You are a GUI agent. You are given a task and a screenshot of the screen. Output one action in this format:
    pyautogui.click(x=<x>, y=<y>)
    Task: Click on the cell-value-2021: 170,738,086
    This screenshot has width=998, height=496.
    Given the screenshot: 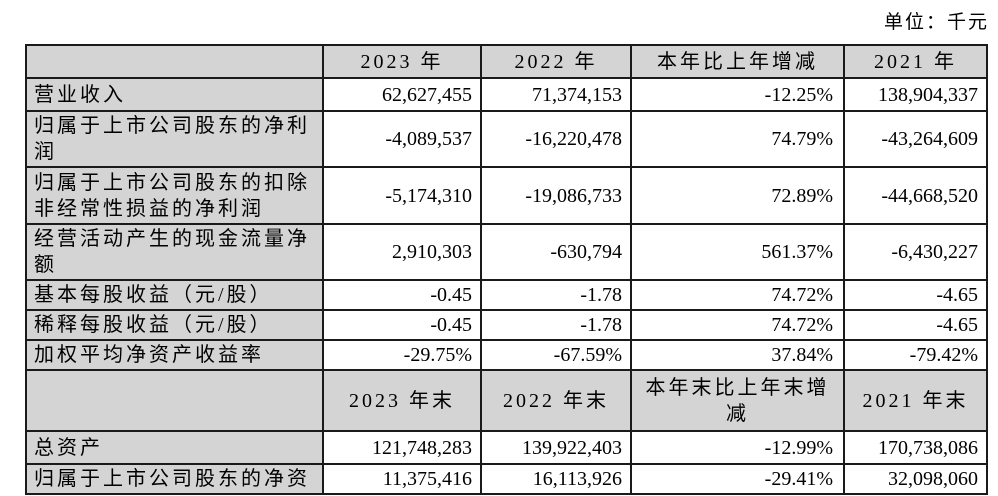 What is the action you would take?
    pyautogui.click(x=915, y=447)
    